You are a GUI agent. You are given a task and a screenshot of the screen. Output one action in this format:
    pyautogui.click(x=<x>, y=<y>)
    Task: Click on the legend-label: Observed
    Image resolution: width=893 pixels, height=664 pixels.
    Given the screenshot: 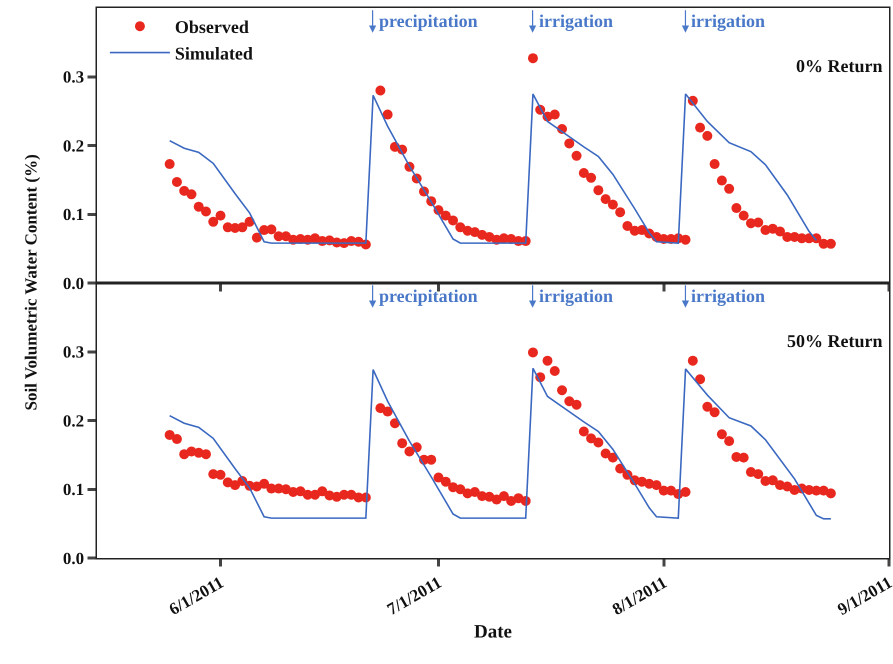 What is the action you would take?
    pyautogui.click(x=211, y=27)
    